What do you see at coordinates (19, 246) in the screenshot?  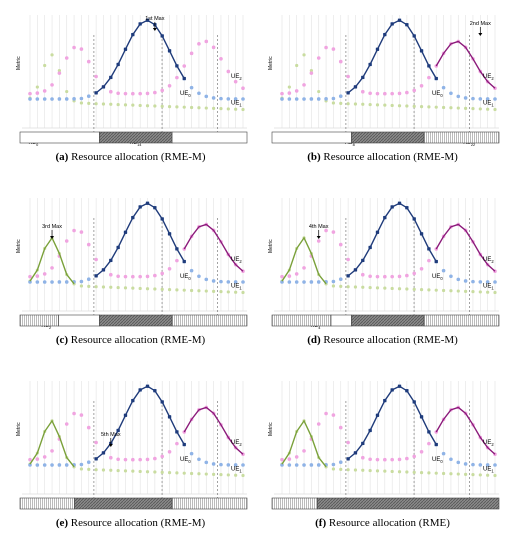 I see `metric-axis-label: Metric` at bounding box center [19, 246].